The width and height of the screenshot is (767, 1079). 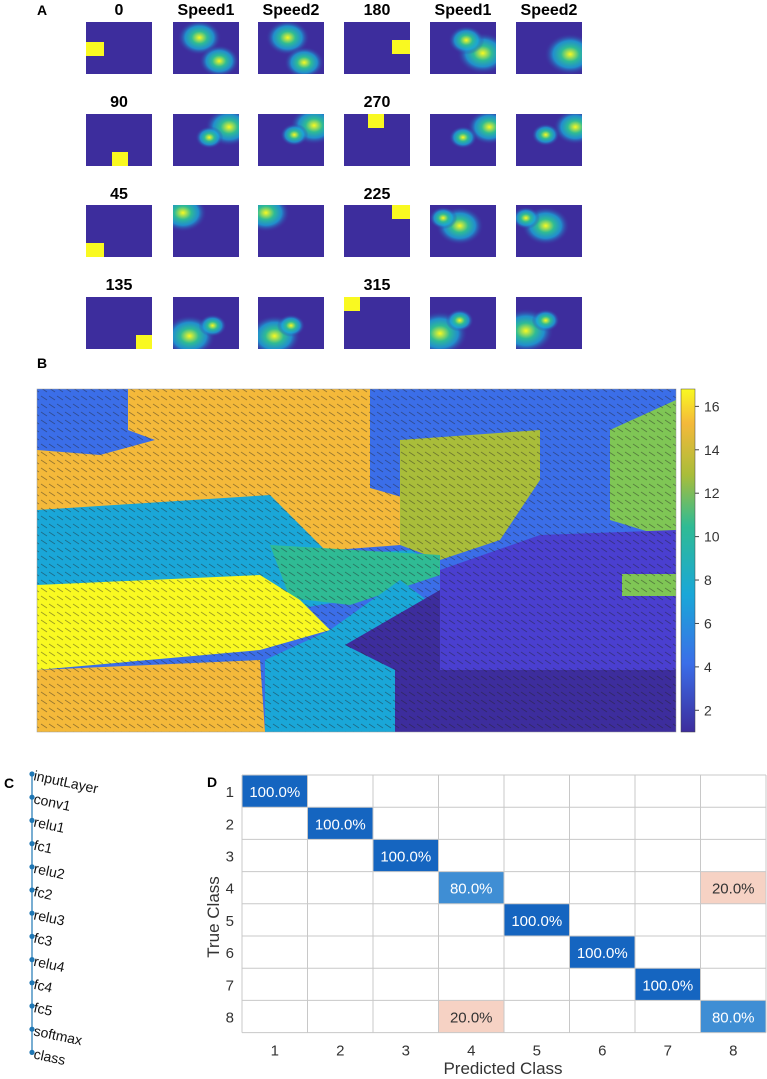 I want to click on colorbar-tick-label: 16, so click(x=712, y=406).